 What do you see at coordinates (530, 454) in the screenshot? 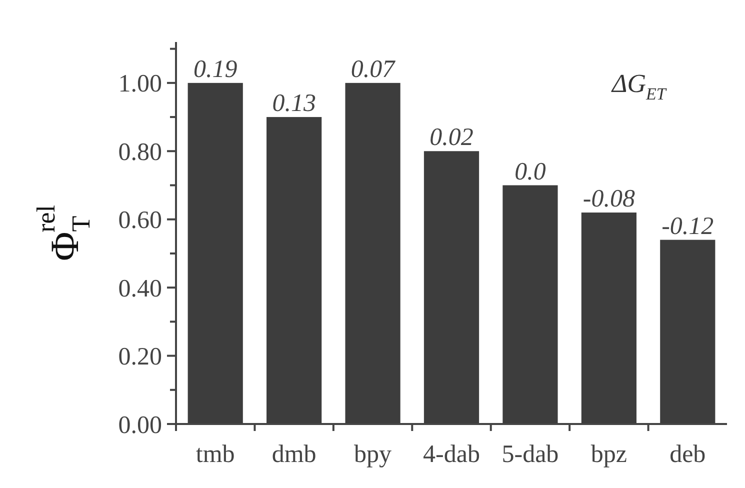
I see `x-tick-label: 5-dab` at bounding box center [530, 454].